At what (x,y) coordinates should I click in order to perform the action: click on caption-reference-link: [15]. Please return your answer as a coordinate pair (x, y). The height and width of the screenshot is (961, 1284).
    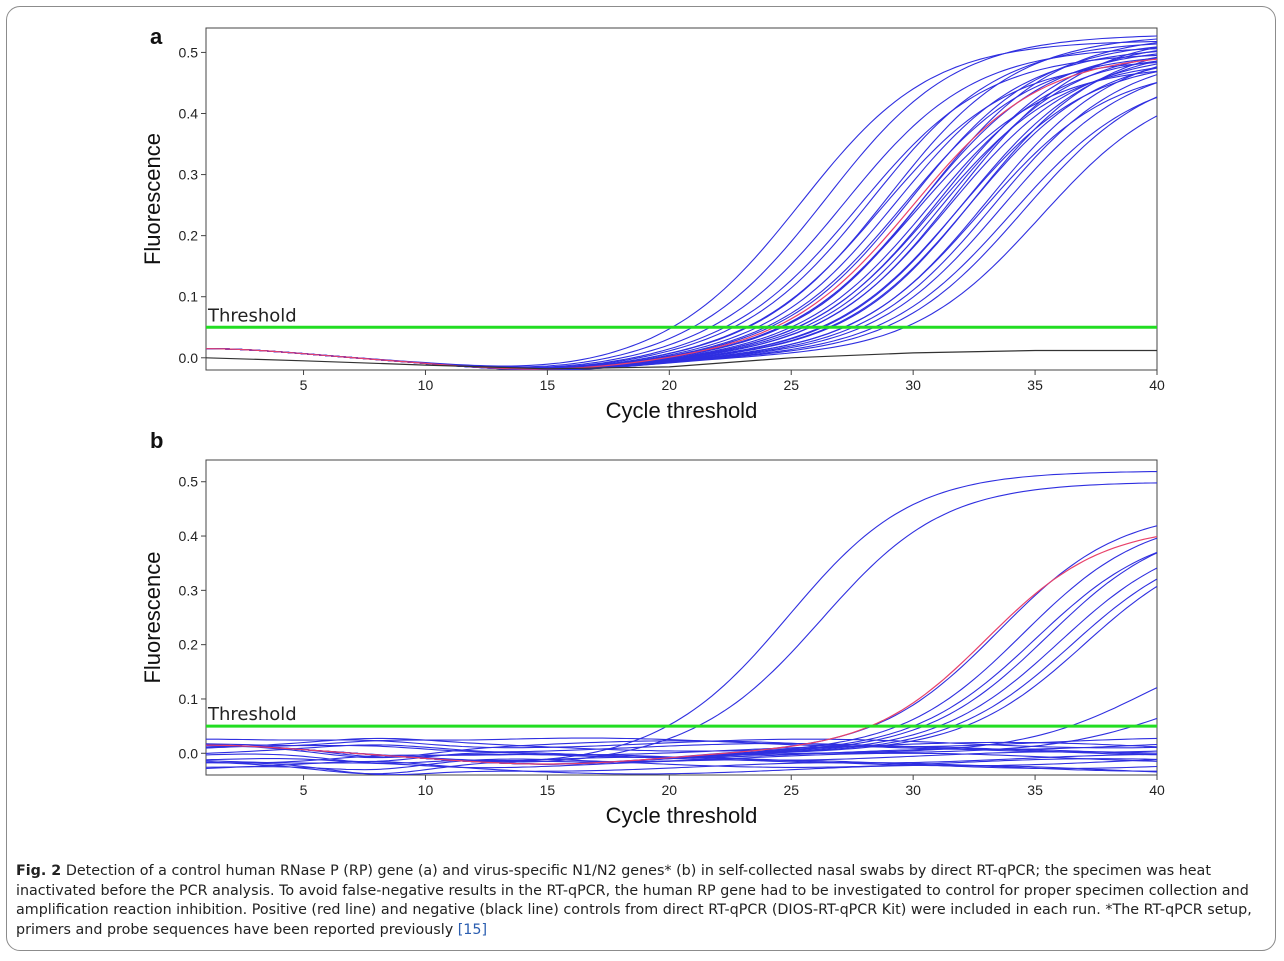
    Looking at the image, I should click on (472, 929).